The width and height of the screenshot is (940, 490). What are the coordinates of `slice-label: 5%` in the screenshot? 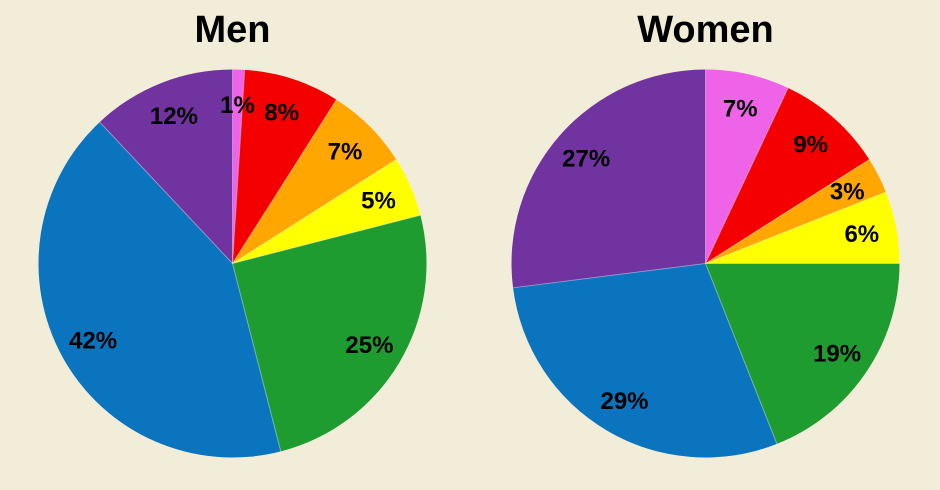 It's located at (378, 201).